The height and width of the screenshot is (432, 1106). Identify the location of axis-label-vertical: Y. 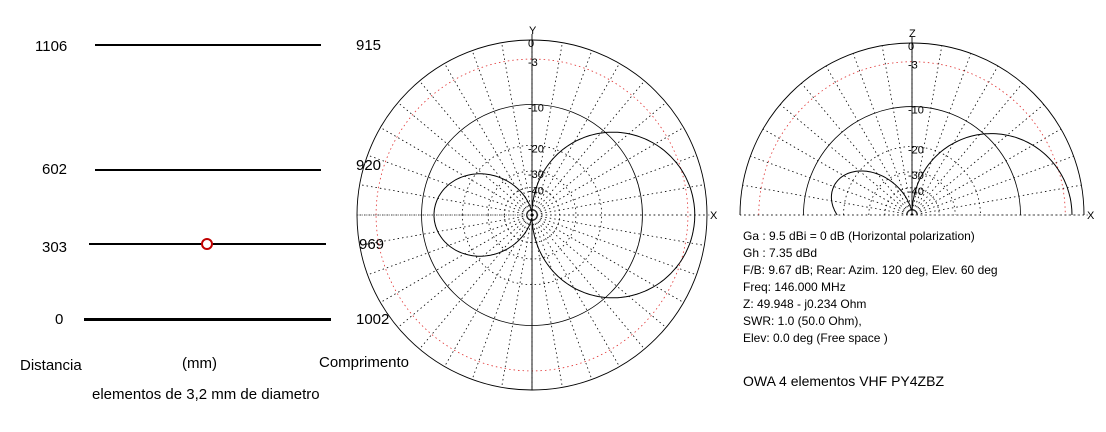
(533, 31).